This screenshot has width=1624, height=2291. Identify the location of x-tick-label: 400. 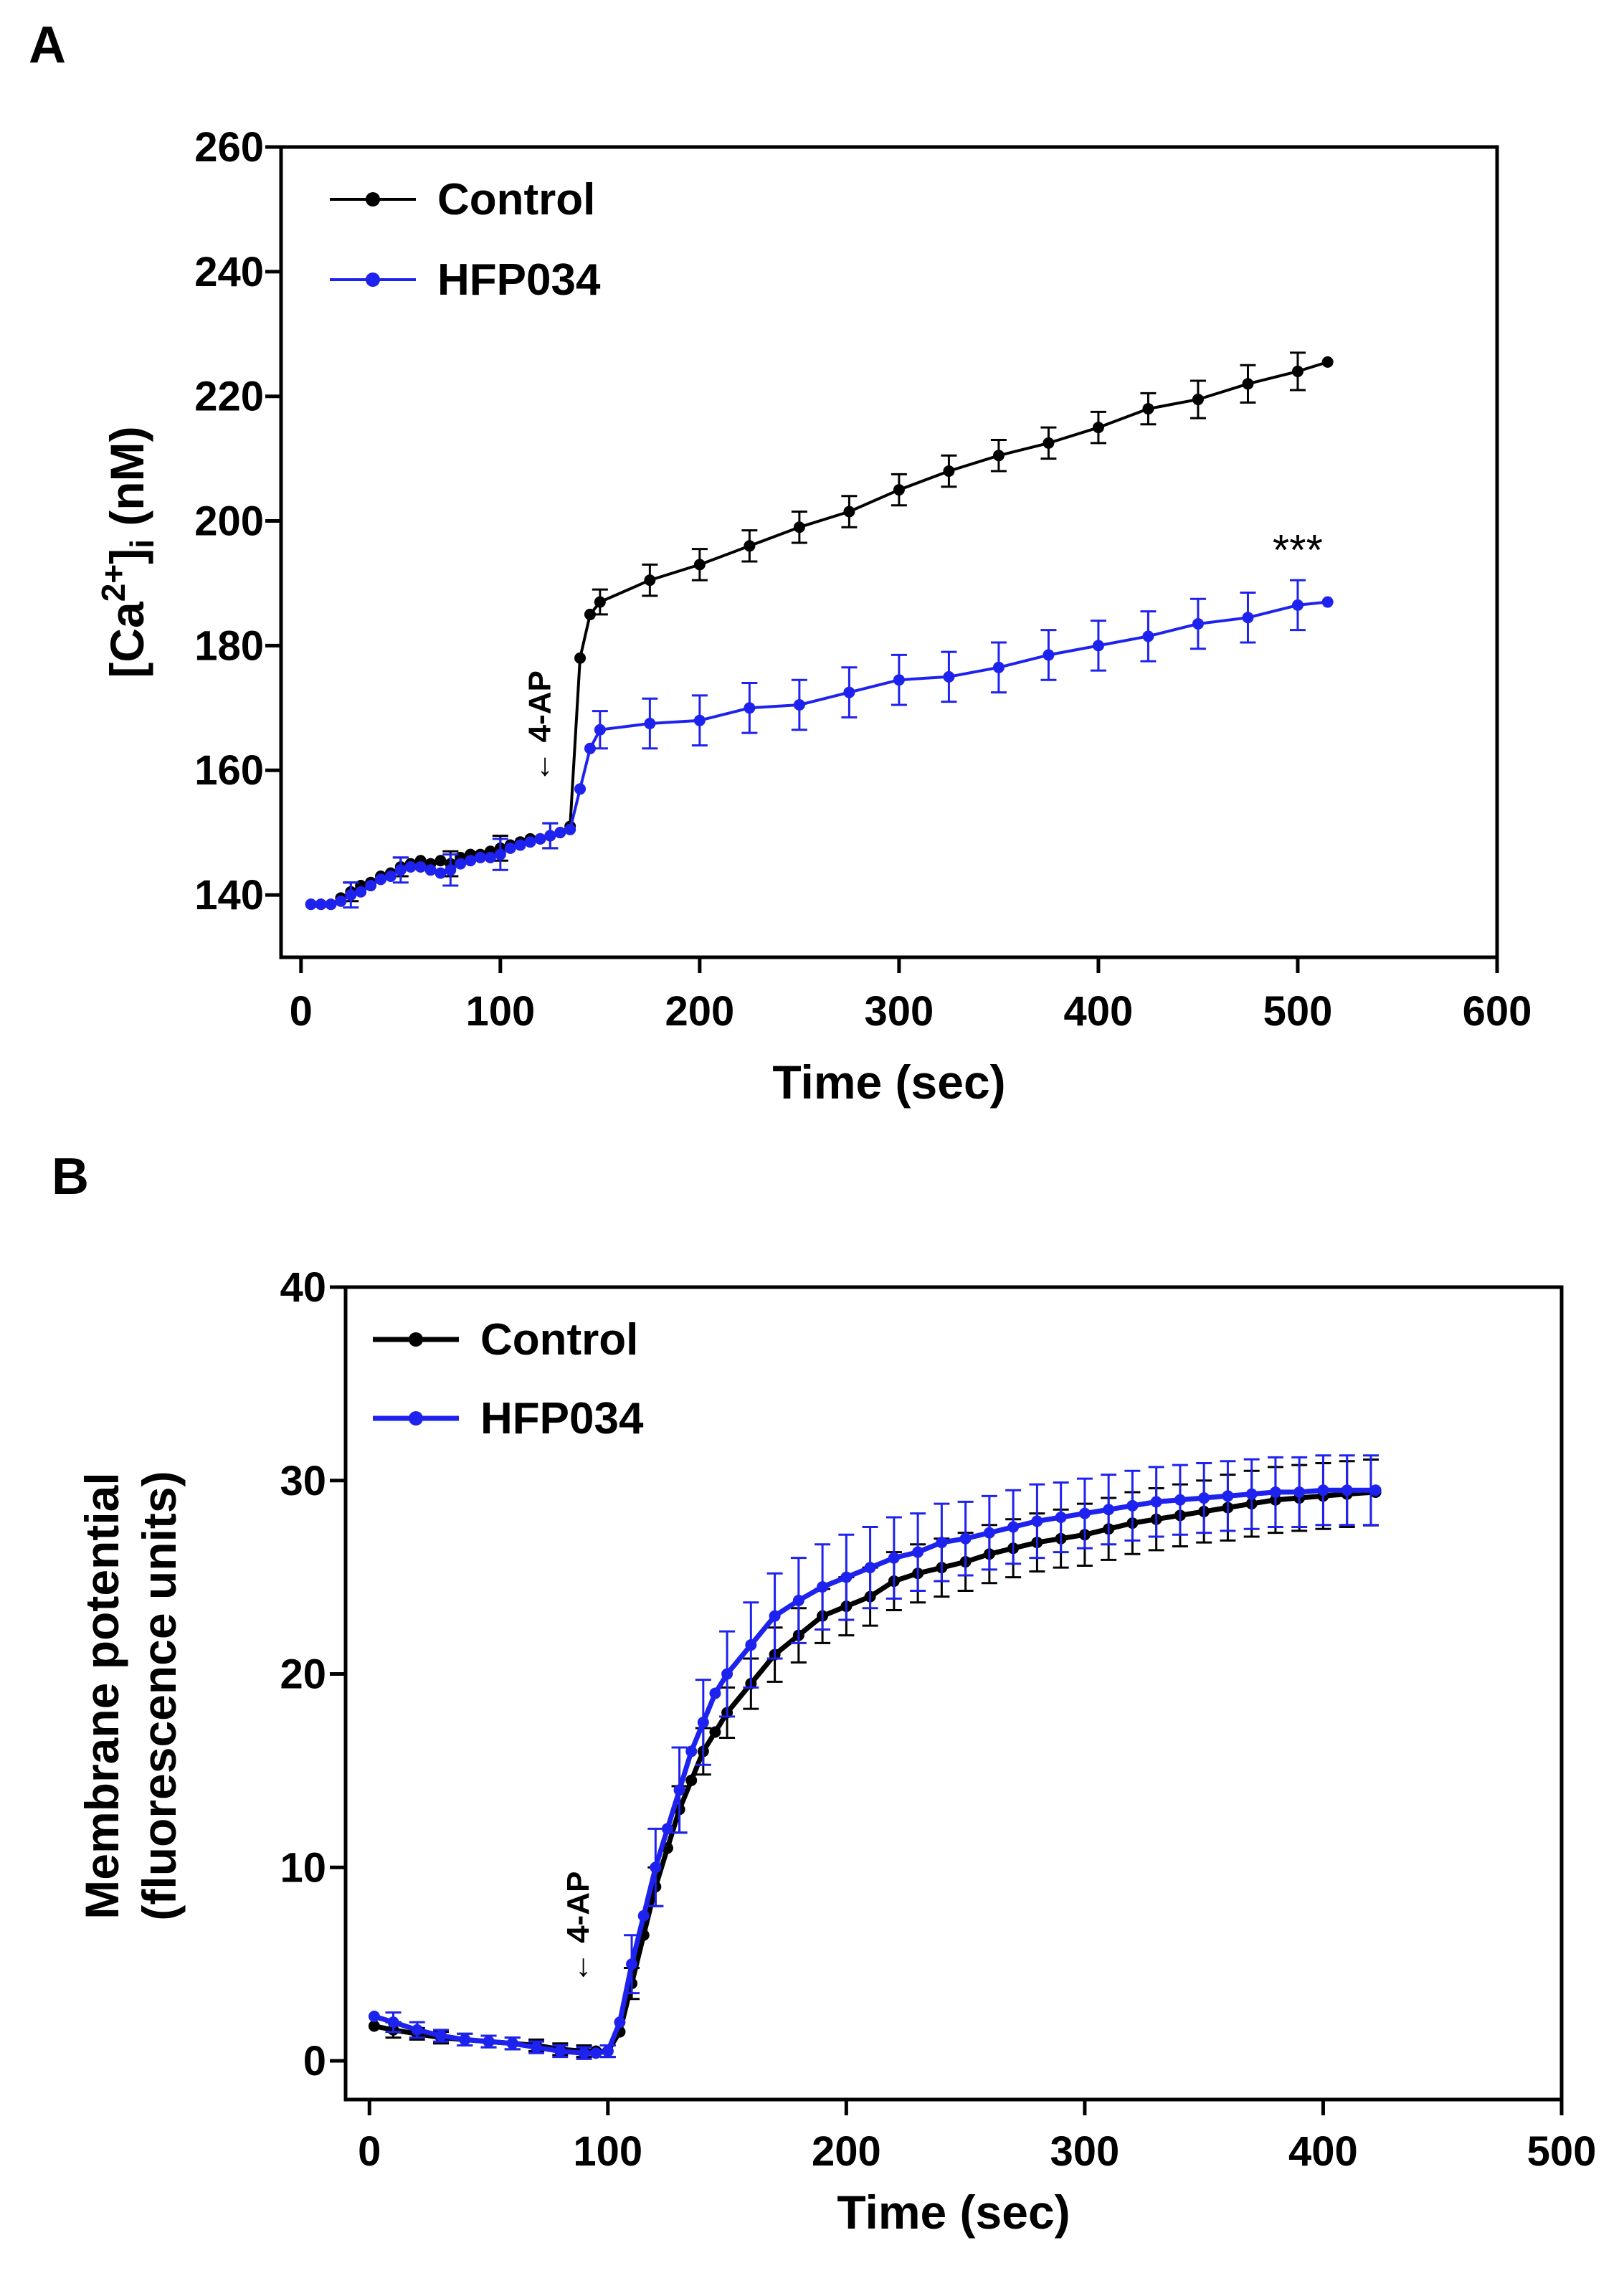
(1323, 2151).